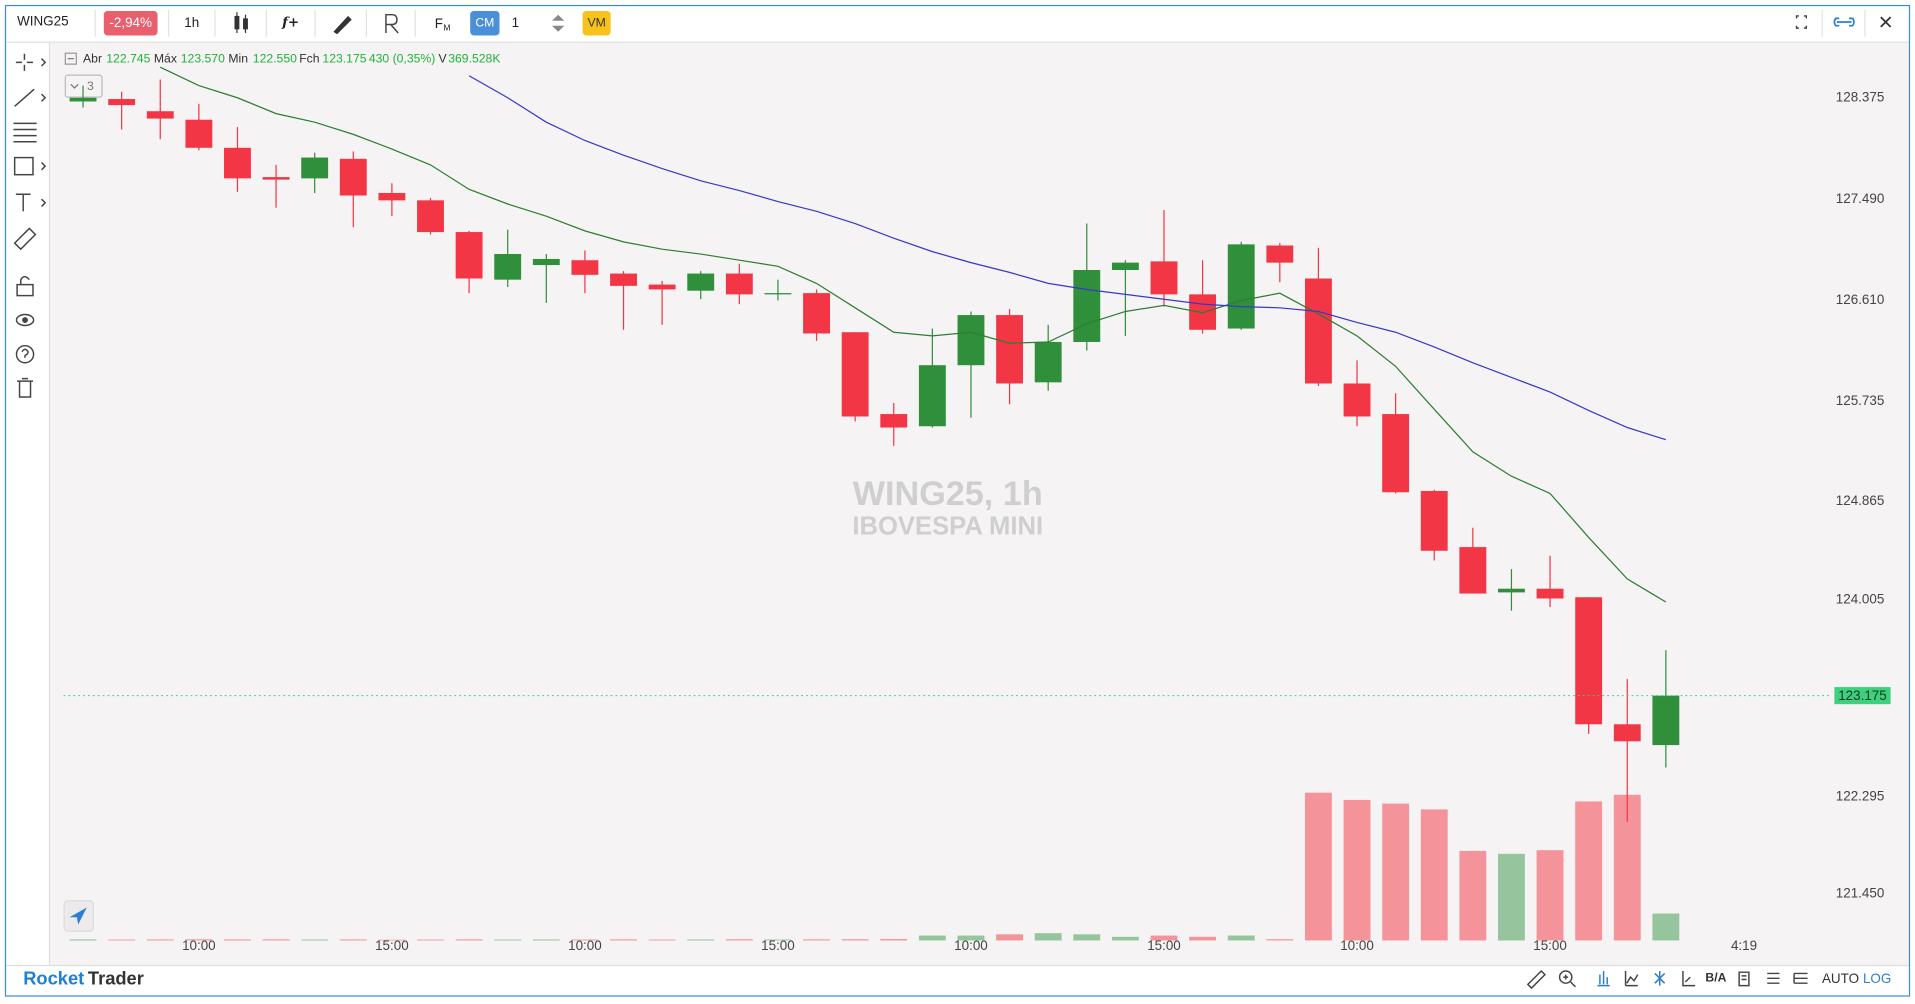 The image size is (1915, 1004). What do you see at coordinates (1715, 978) in the screenshot?
I see `bid-ask: B/A` at bounding box center [1715, 978].